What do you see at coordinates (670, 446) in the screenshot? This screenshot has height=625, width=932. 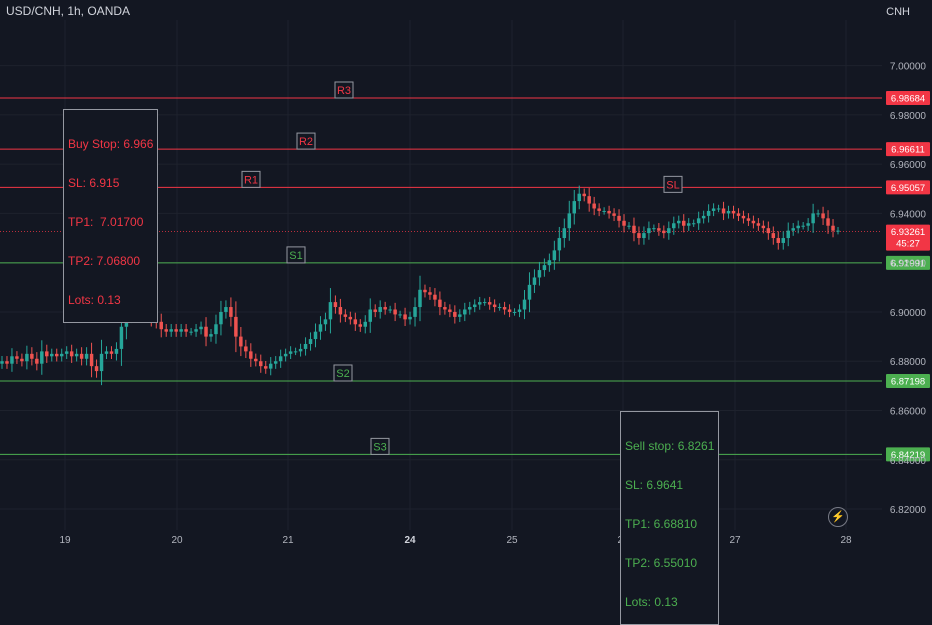 I see `sell-box-line: Sell stop: 6.8261` at bounding box center [670, 446].